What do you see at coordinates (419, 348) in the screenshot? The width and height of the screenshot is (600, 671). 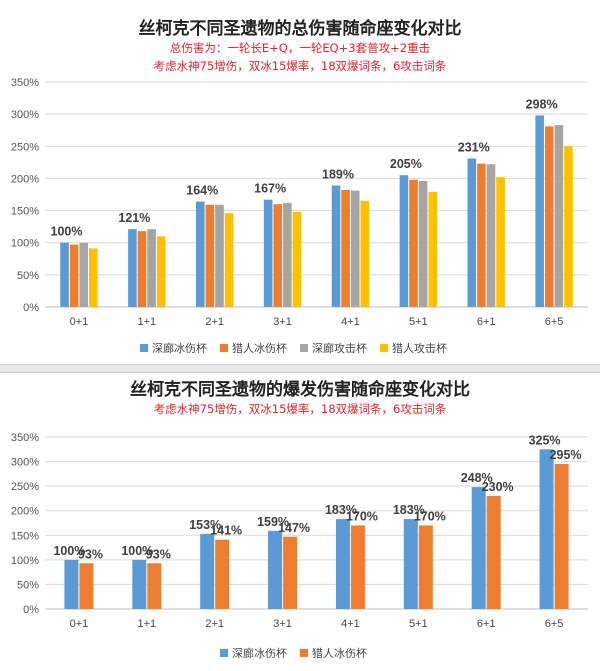 I see `legend-label: 猎人攻击杯` at bounding box center [419, 348].